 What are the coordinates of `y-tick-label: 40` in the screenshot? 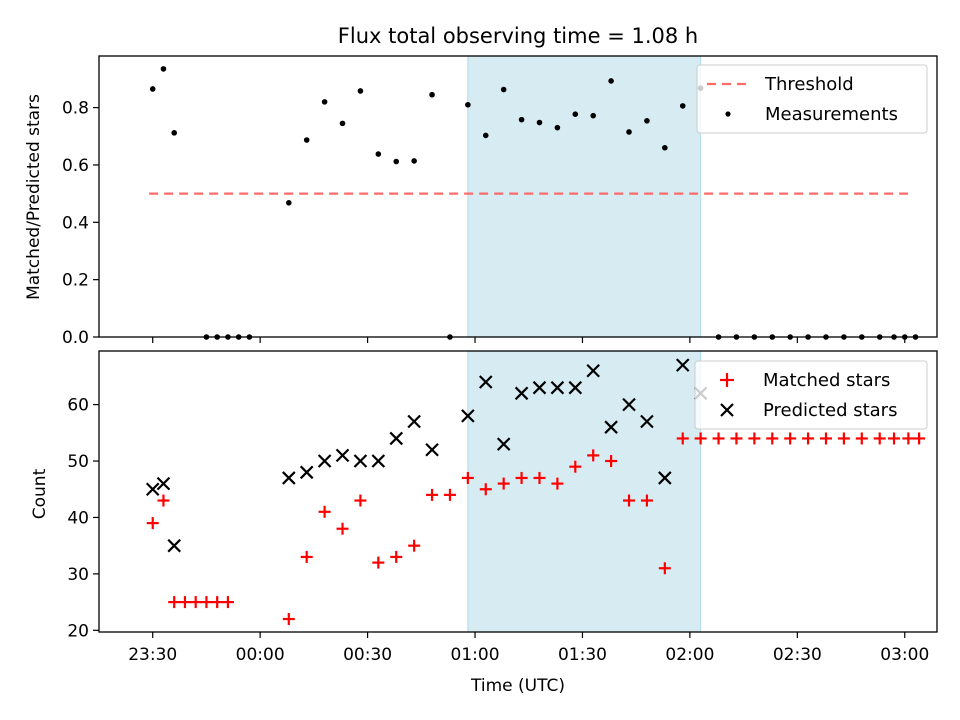 It's located at (78, 518).